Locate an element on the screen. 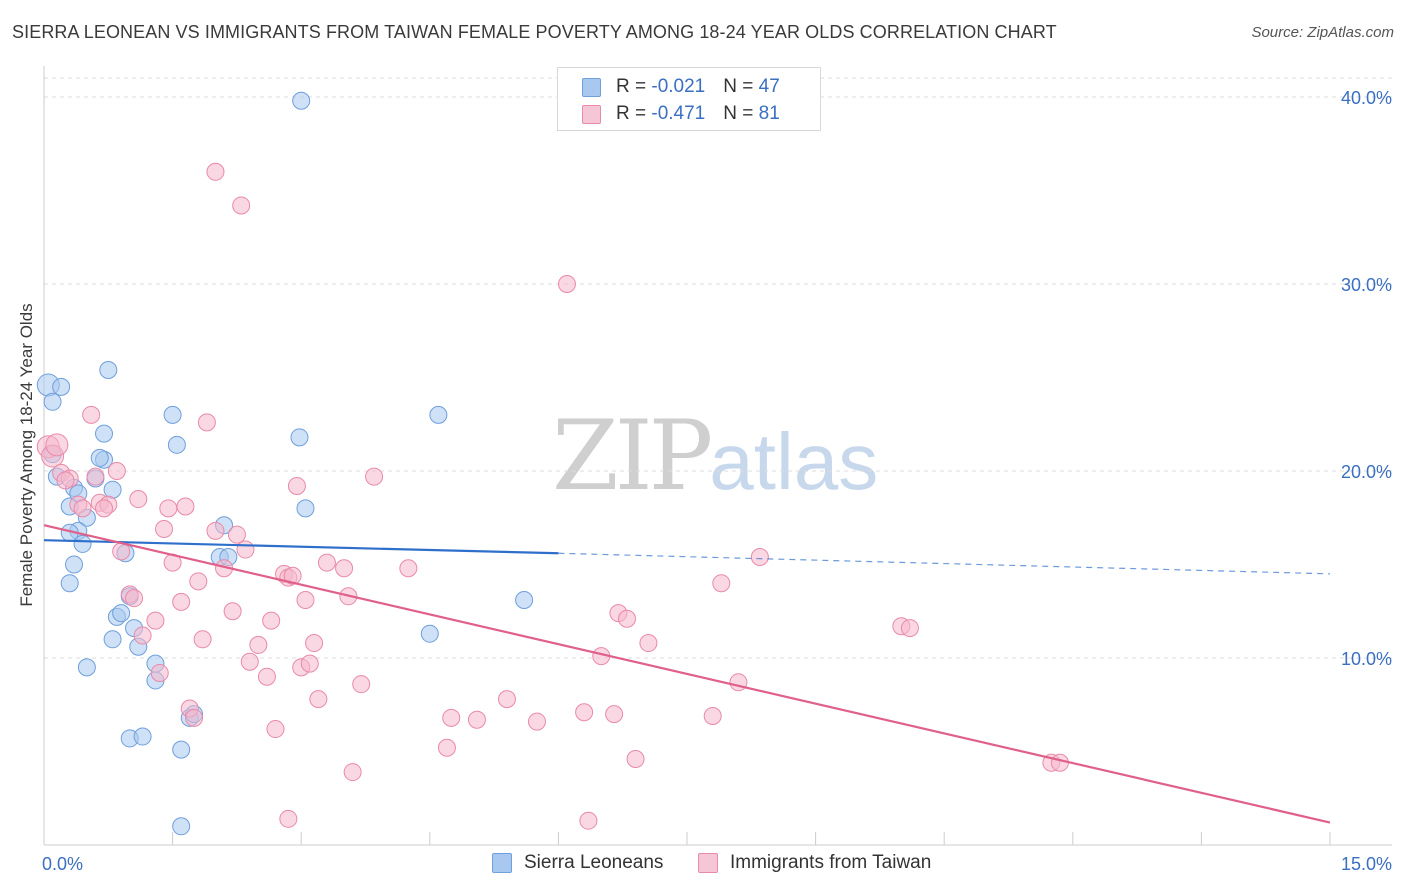 This screenshot has width=1406, height=892. trend-line-sierra-leoneans is located at coordinates (301, 547).